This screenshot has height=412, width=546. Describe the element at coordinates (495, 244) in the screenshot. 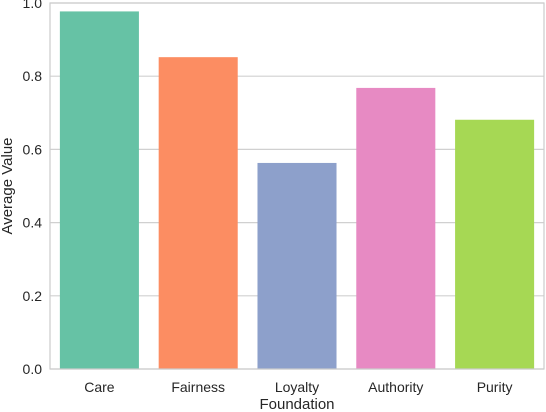

I see `bar-purity` at that location.